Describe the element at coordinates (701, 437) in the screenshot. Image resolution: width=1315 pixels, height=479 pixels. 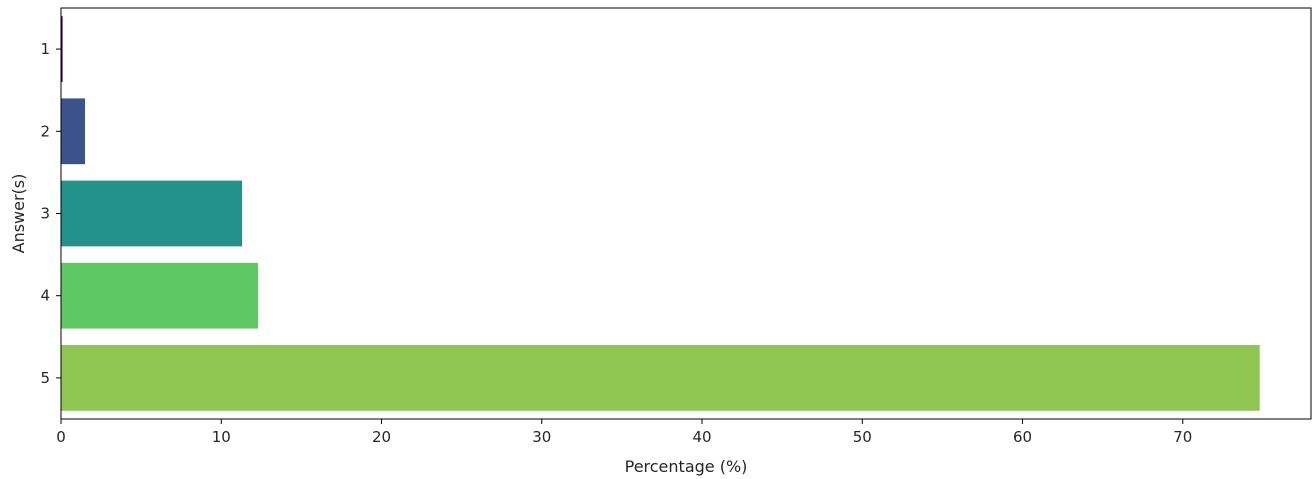
I see `x-tick-label: 40` at that location.